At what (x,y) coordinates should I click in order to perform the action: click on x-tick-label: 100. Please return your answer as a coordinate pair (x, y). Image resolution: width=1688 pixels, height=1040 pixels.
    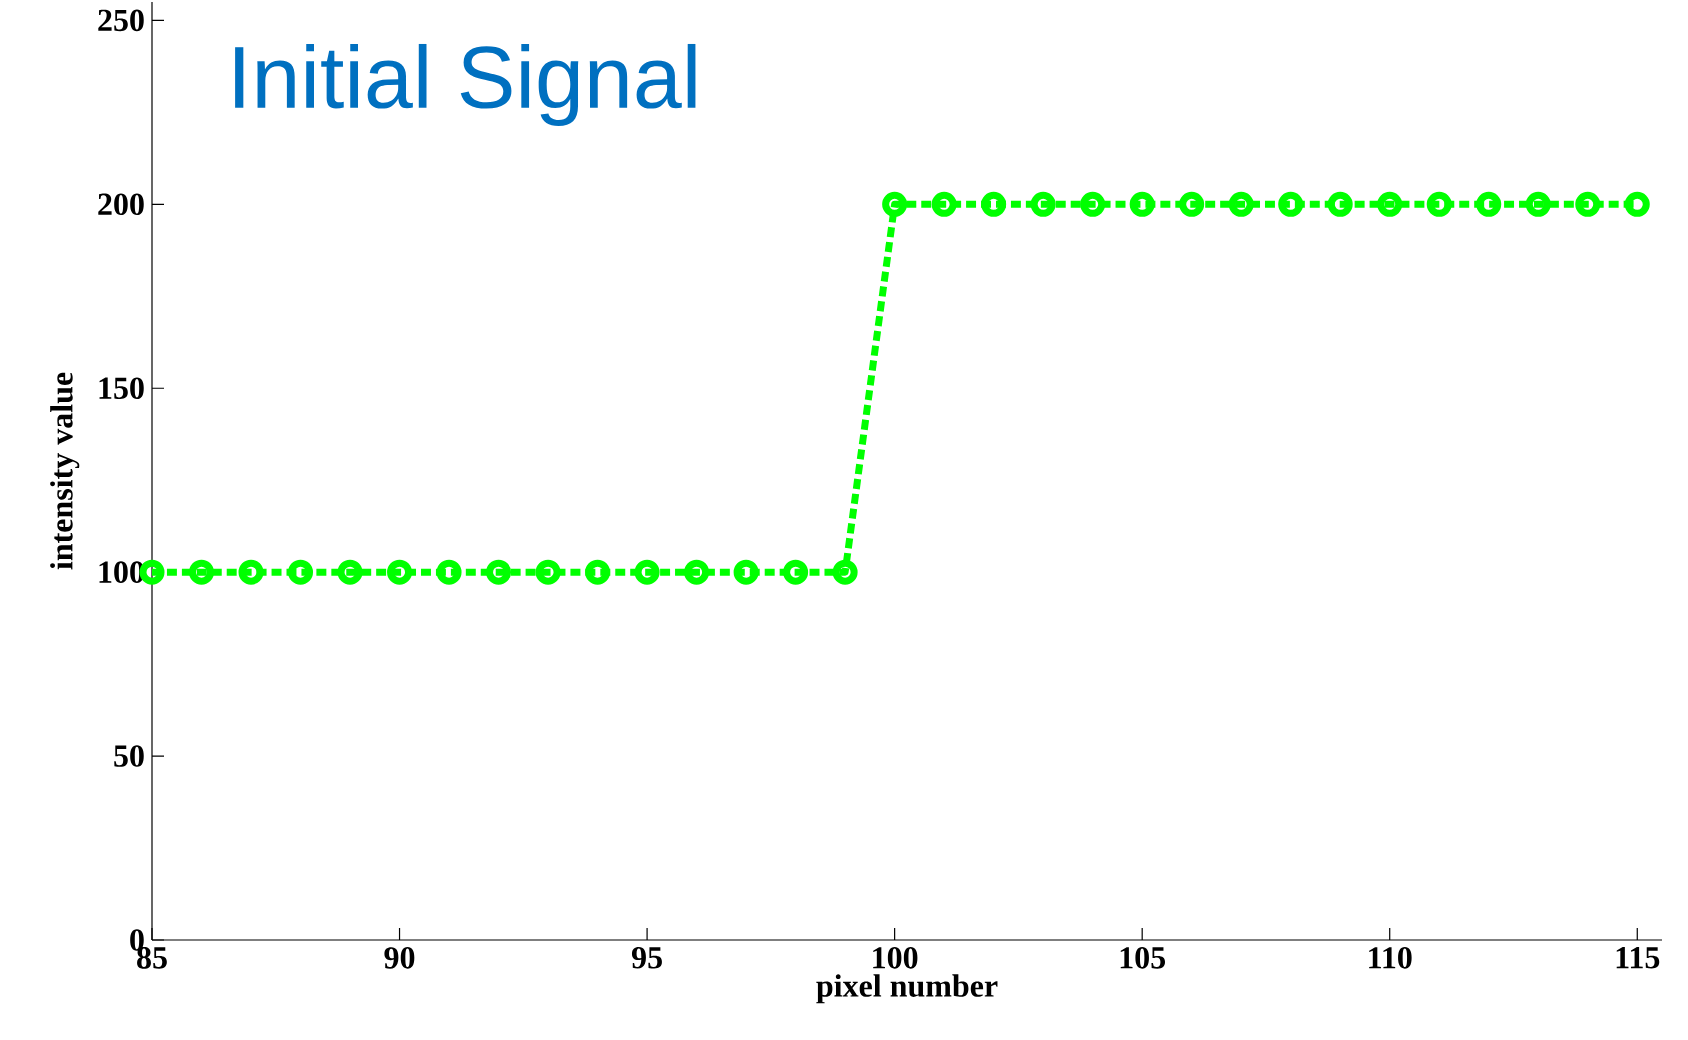
    Looking at the image, I should click on (895, 958).